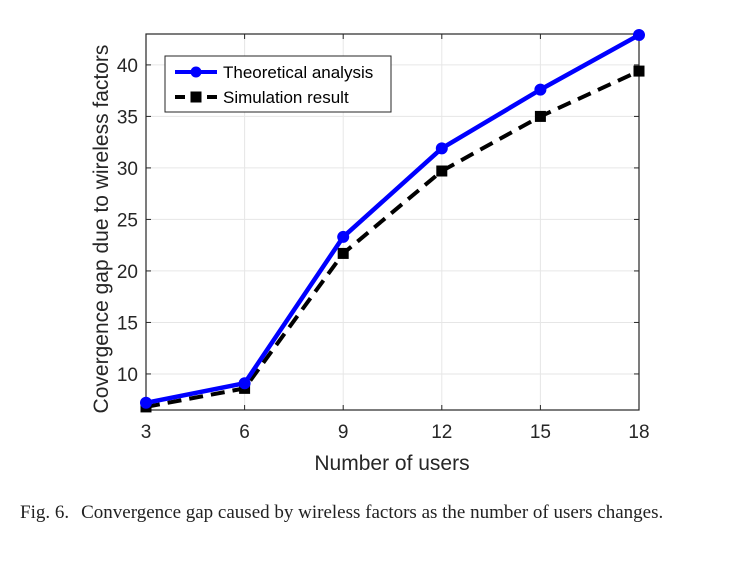 The image size is (743, 569). Describe the element at coordinates (127, 272) in the screenshot. I see `y-tick-label: 20` at that location.